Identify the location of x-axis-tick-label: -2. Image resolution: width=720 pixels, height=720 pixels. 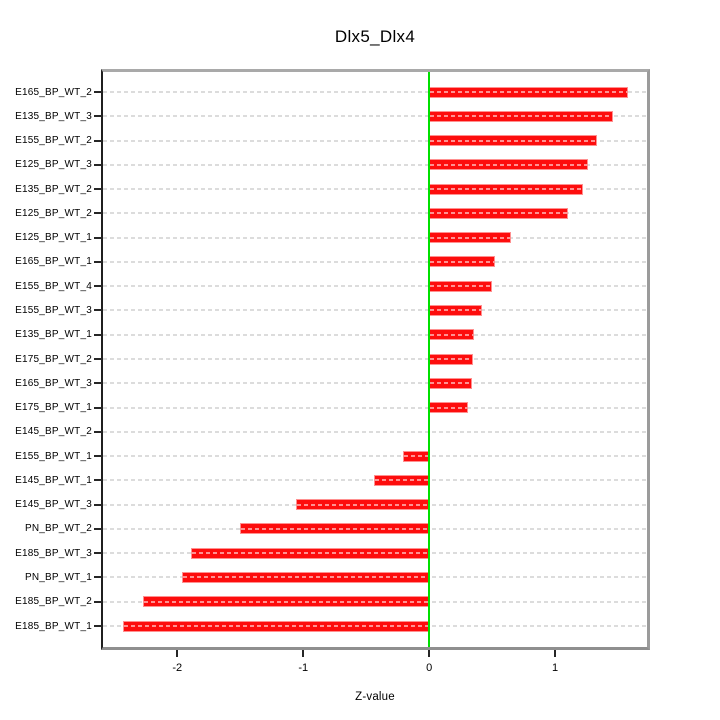
(177, 668).